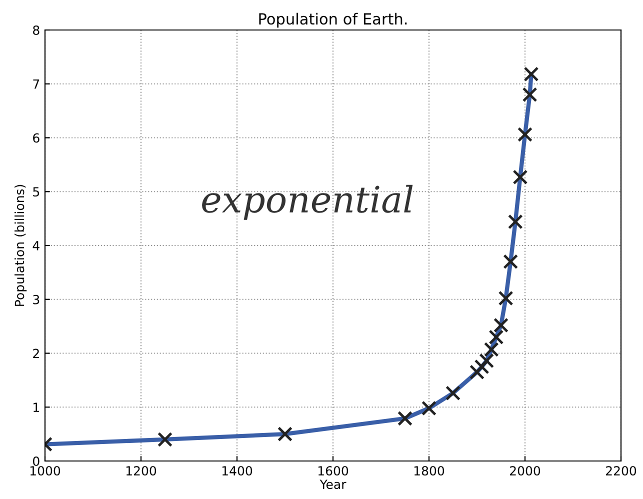 This screenshot has height=499, width=643. Describe the element at coordinates (525, 471) in the screenshot. I see `x-tick-label: 2000` at that location.